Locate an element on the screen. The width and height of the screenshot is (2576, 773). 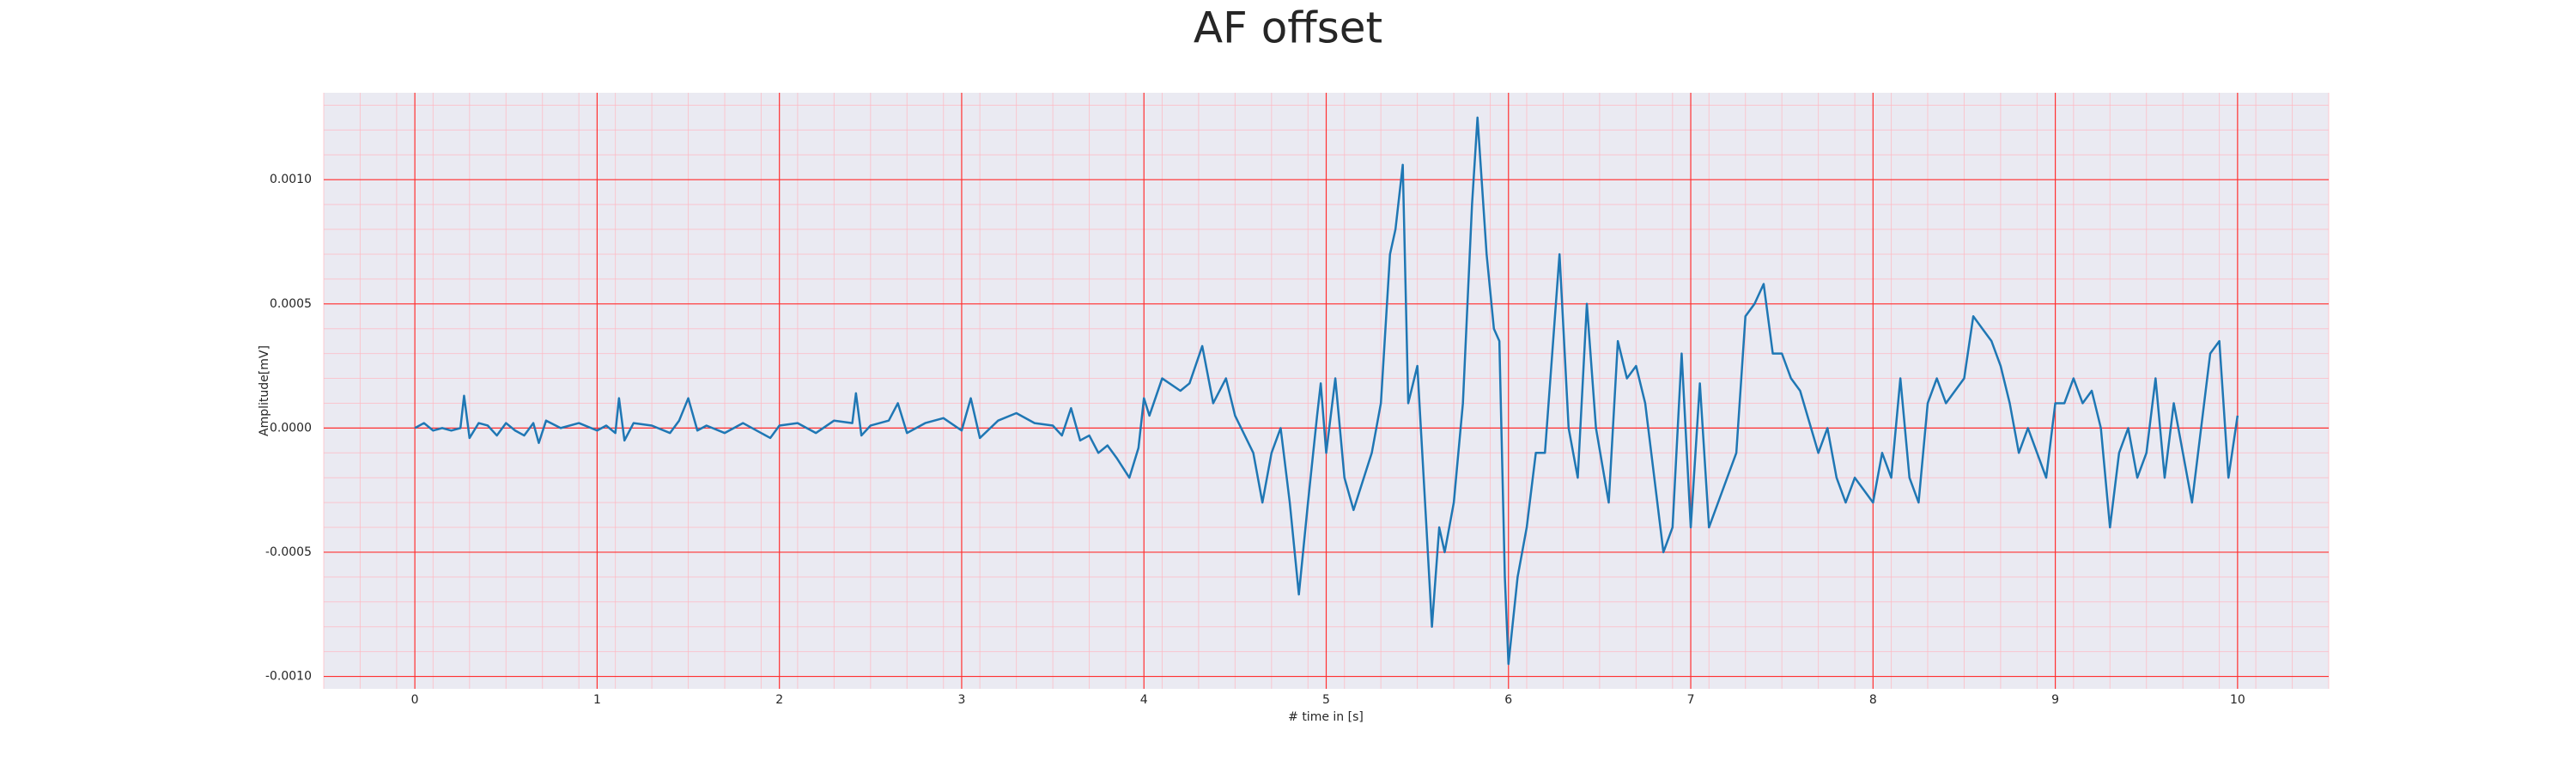
y-tick-label: 0.0010 is located at coordinates (291, 179).